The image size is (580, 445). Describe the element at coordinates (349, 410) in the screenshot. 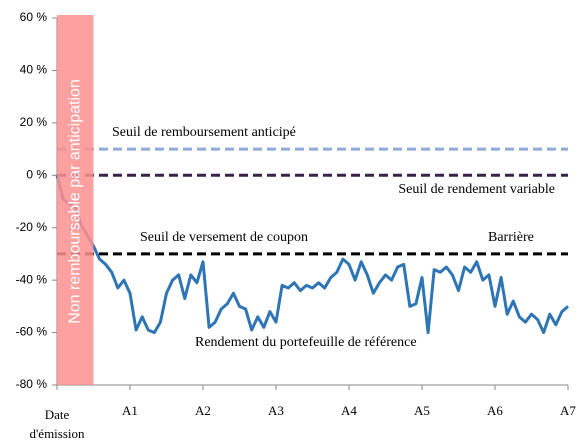

I see `x-tick-label: A4` at that location.